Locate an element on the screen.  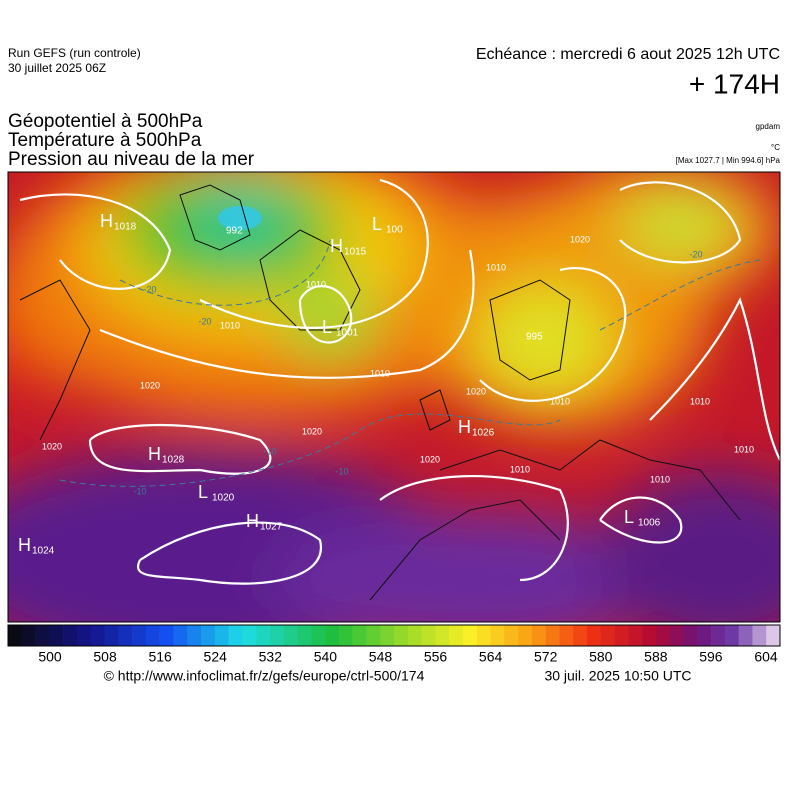
system-pressure: 1015 is located at coordinates (355, 252).